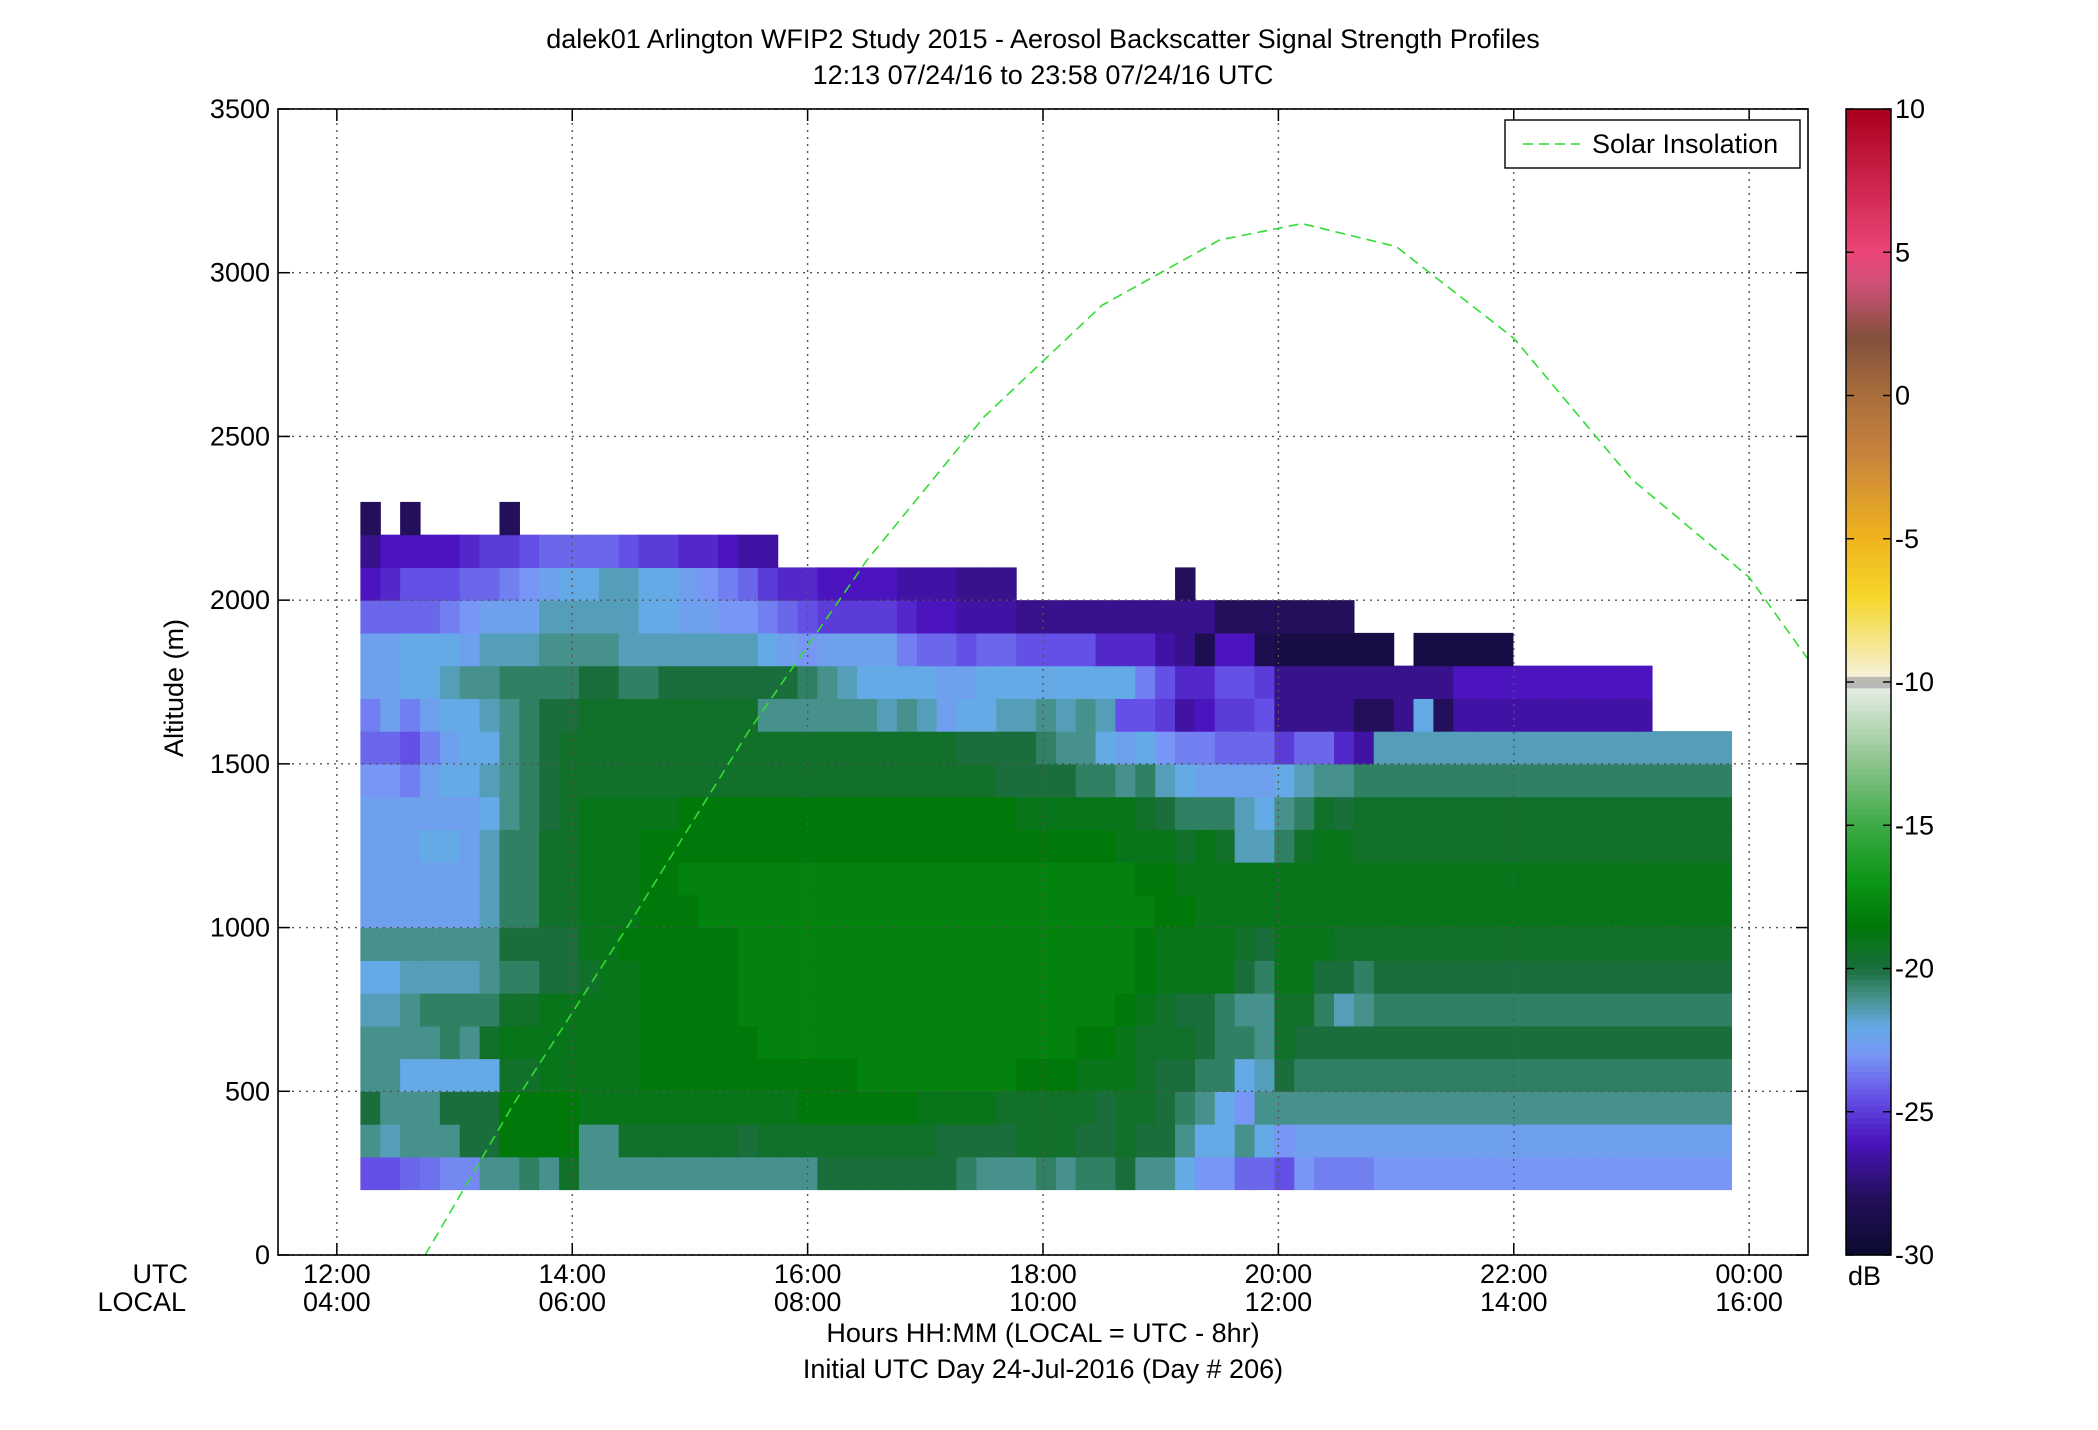  I want to click on y-tick-label: 500, so click(247, 1091).